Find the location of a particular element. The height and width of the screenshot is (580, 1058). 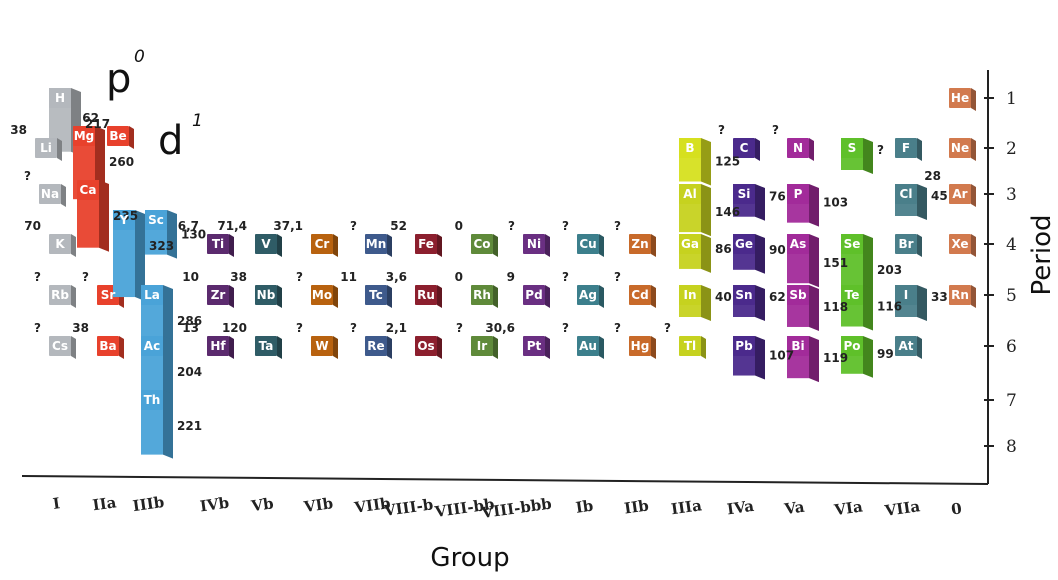

element-Be is located at coordinates (120, 137).